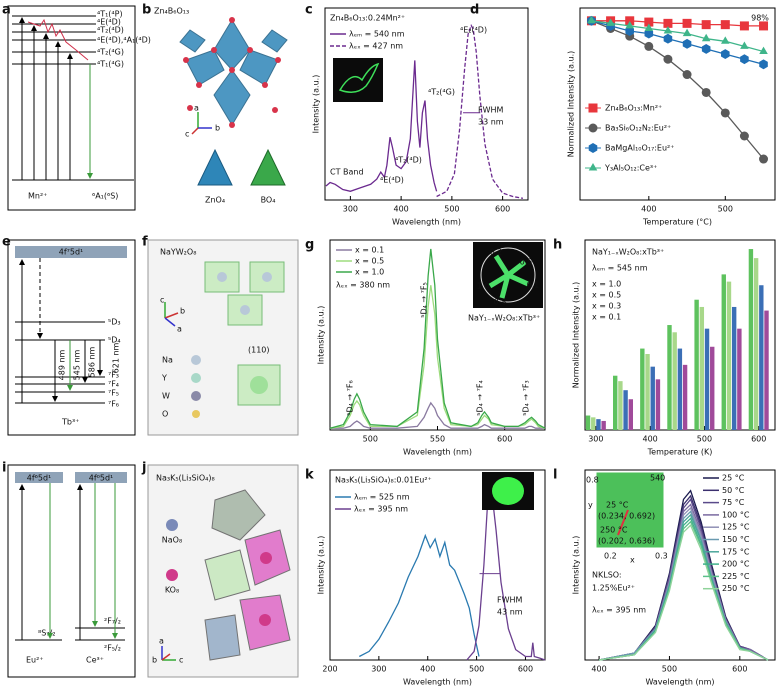 This screenshot has height=691, width=780. I want to click on ion-label: Mn²⁺, so click(37, 196).